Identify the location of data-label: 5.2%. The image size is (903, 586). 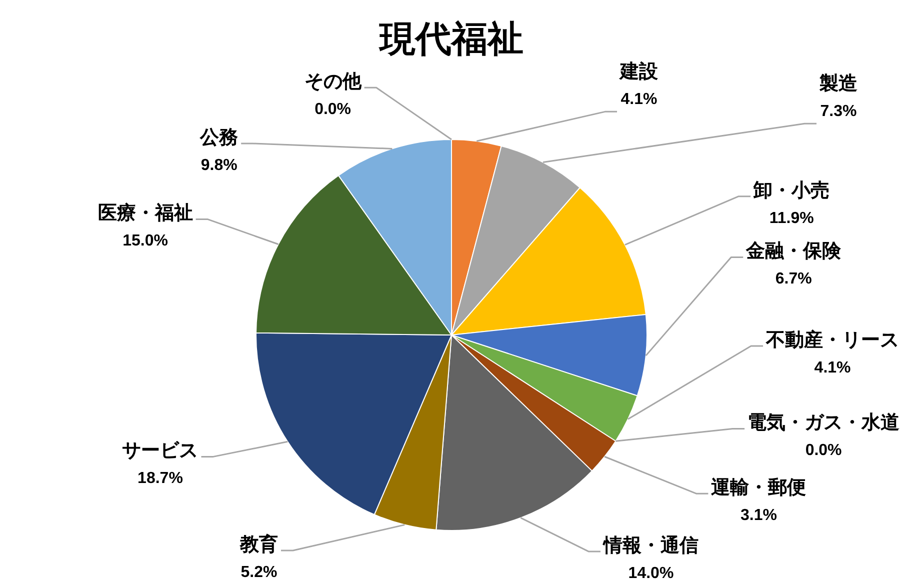
(259, 572).